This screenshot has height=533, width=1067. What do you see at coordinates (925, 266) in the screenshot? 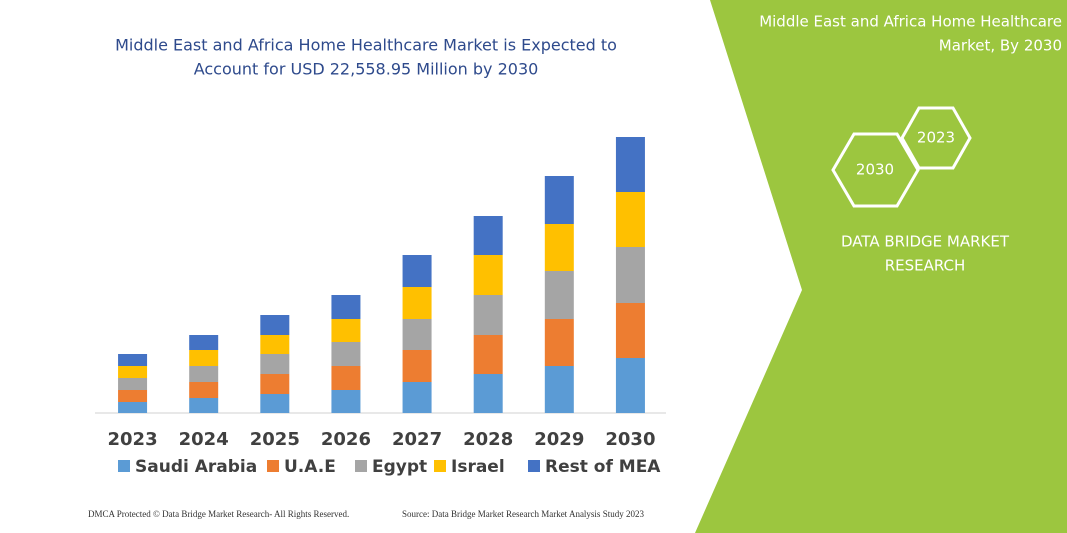
I see `brand: RESEARCH` at bounding box center [925, 266].